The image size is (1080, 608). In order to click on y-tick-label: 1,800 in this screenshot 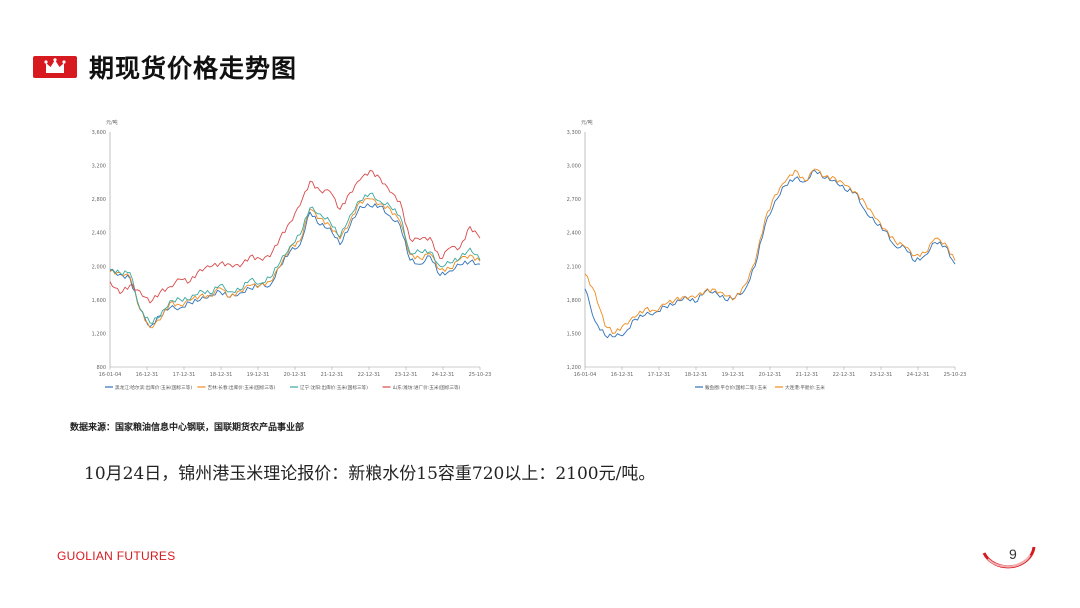, I will do `click(574, 301)`.